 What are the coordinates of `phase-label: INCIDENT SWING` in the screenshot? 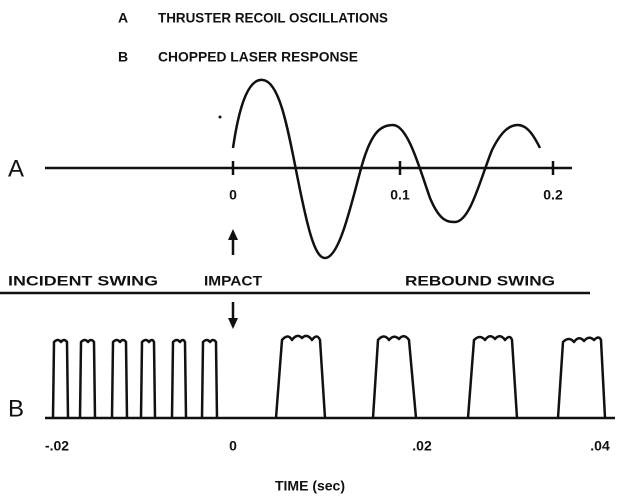 It's located at (83, 281).